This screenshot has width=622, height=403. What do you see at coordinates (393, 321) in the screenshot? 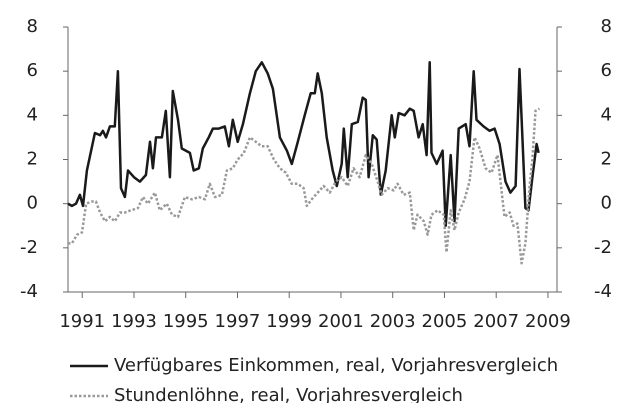
I see `x-tick-label: 2003` at bounding box center [393, 321].